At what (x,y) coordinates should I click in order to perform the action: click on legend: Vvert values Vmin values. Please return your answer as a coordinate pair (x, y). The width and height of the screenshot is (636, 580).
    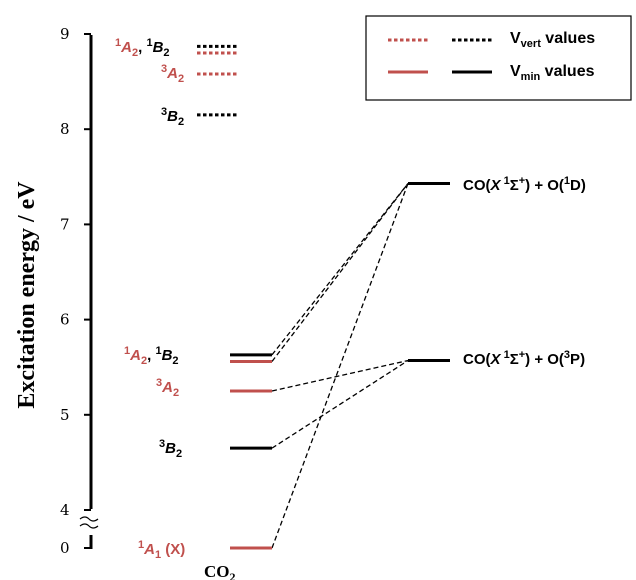
    Looking at the image, I should click on (498, 58).